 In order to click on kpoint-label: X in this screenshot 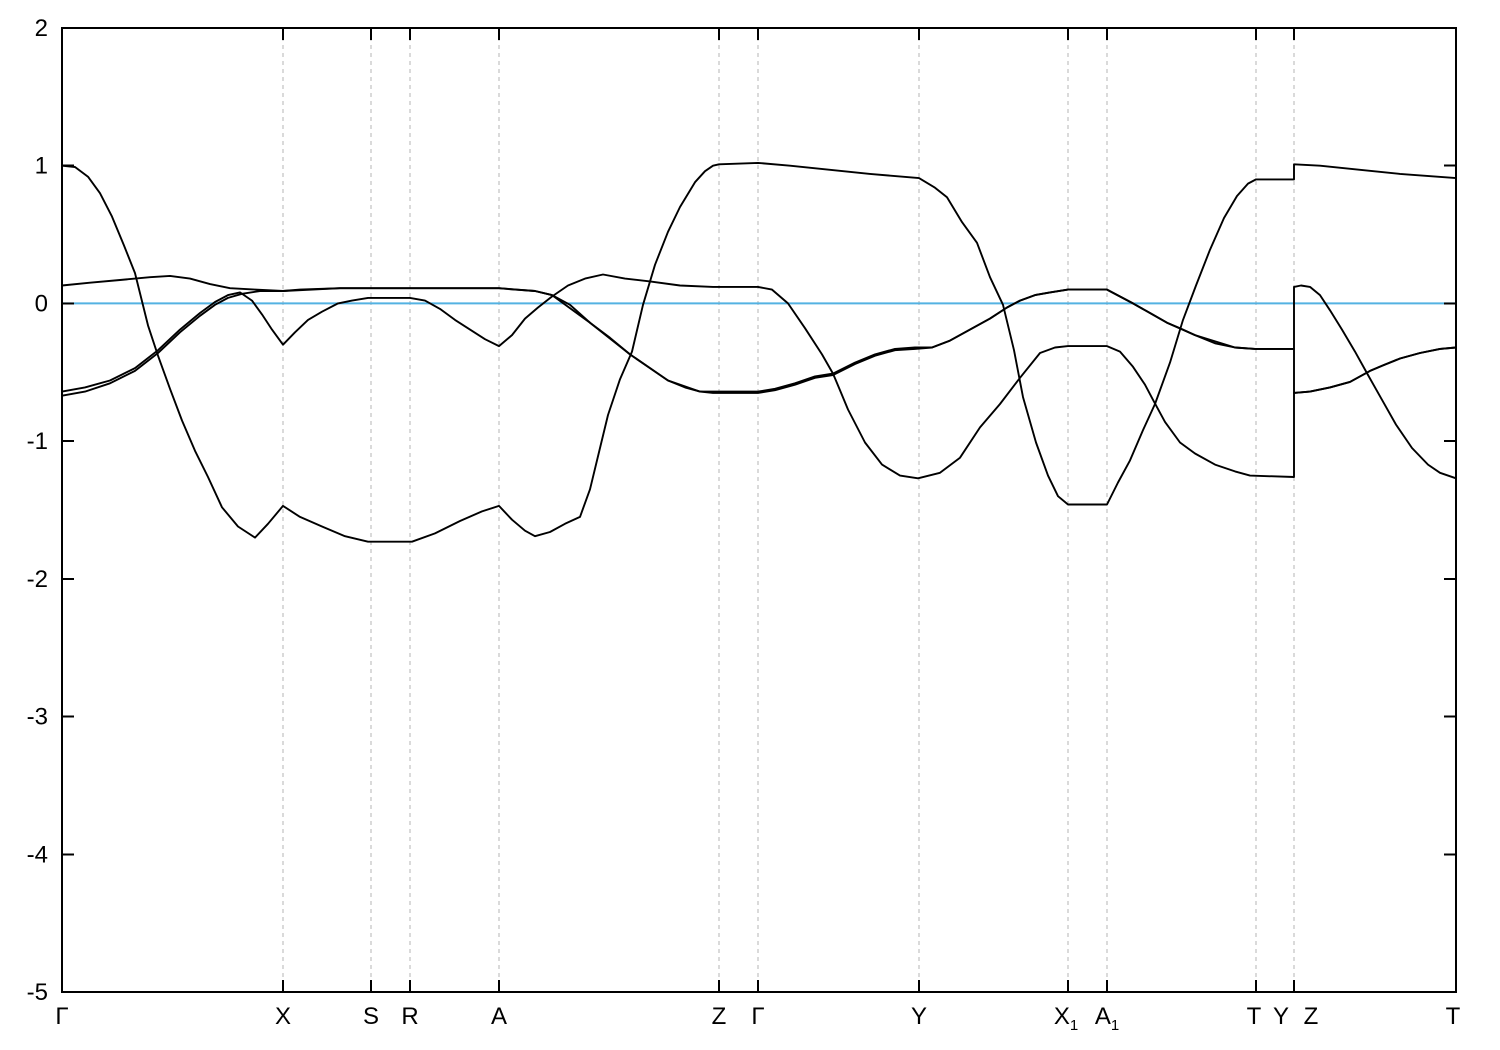, I will do `click(283, 1016)`.